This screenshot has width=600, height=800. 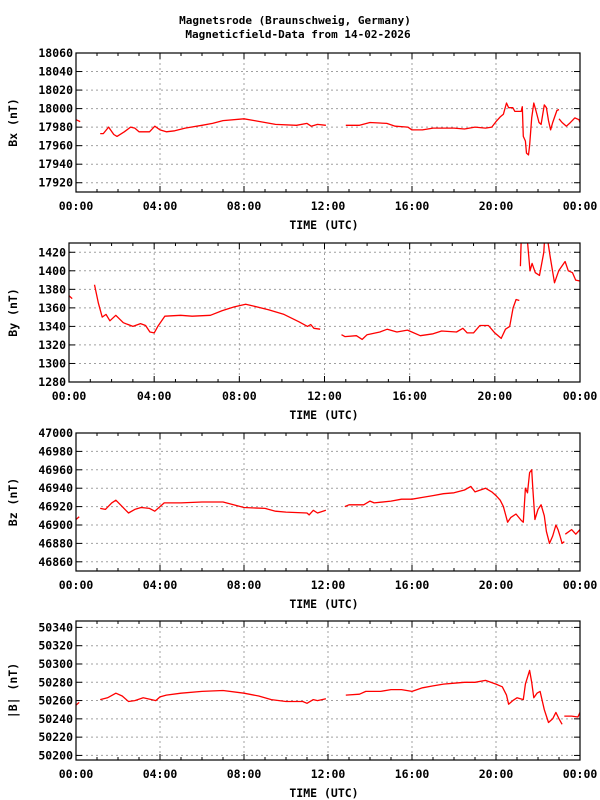 What do you see at coordinates (55, 90) in the screenshot?
I see `y-tick-label: 18020` at bounding box center [55, 90].